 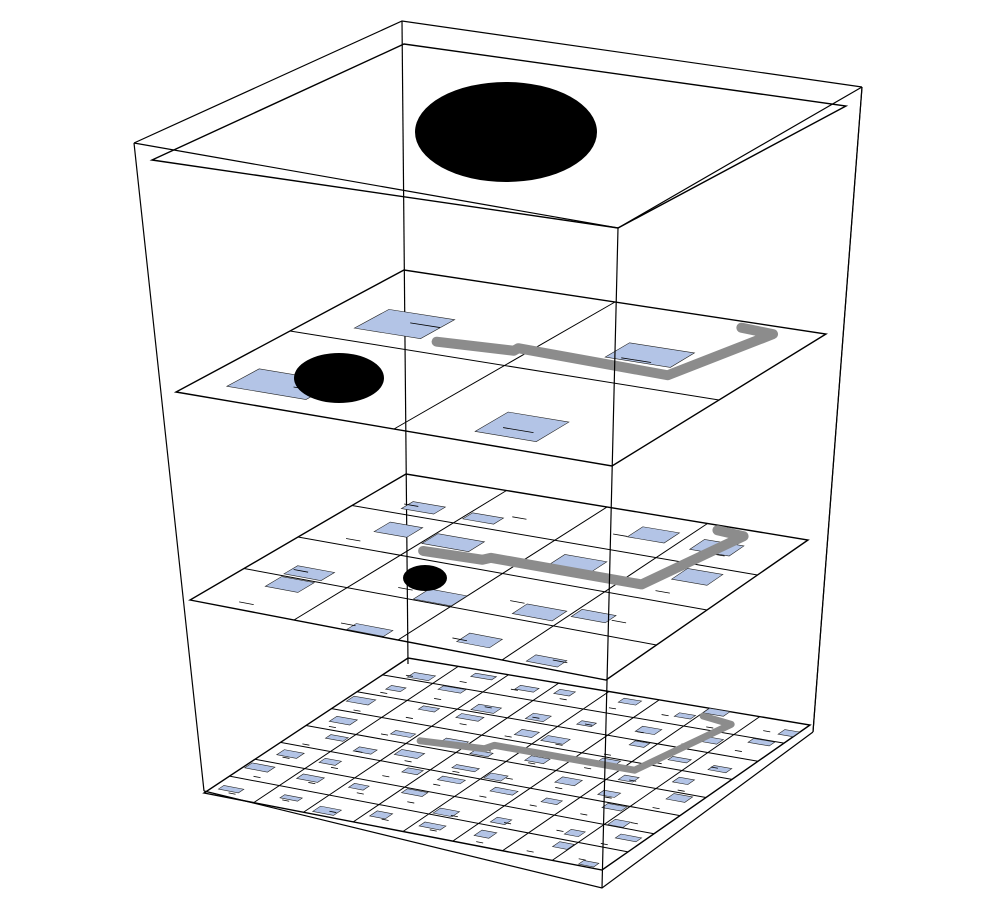 I want to click on layer-medium, so click(x=499, y=577).